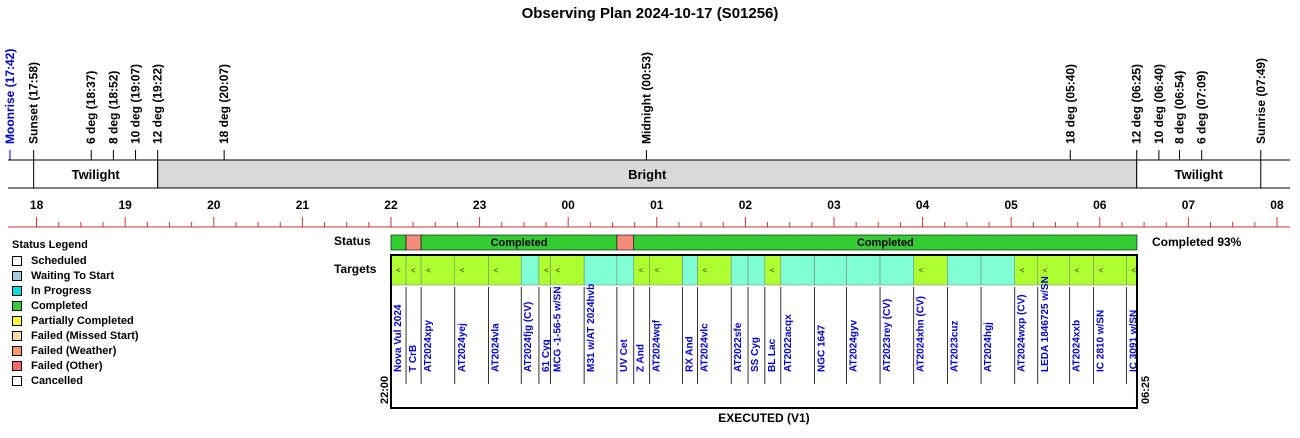 Image resolution: width=1300 pixels, height=438 pixels. What do you see at coordinates (82, 320) in the screenshot?
I see `legend-label: Partially Completed` at bounding box center [82, 320].